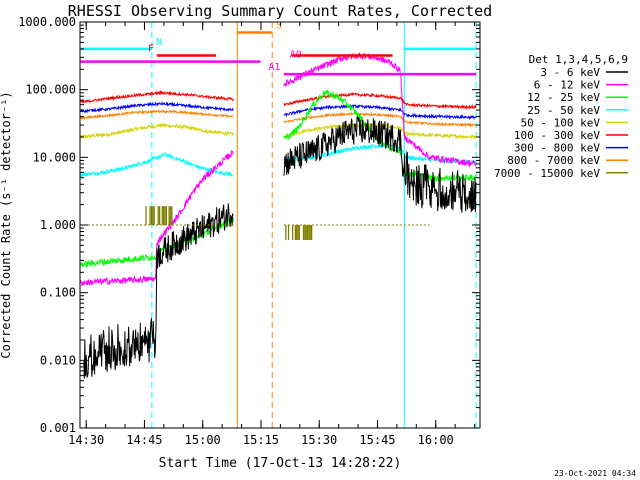 This screenshot has width=640, height=480. I want to click on flag-N: N, so click(278, 44).